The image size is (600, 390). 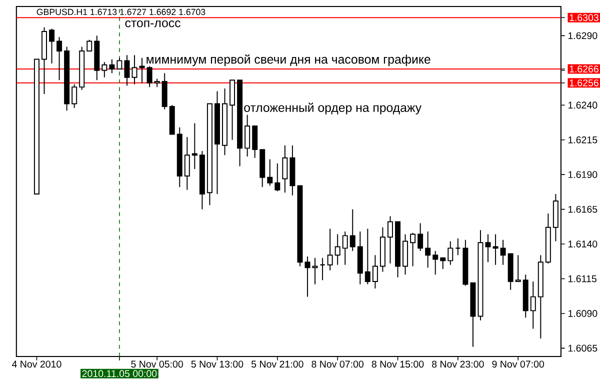 What do you see at coordinates (583, 174) in the screenshot?
I see `y-tick-label: 1.6190` at bounding box center [583, 174].